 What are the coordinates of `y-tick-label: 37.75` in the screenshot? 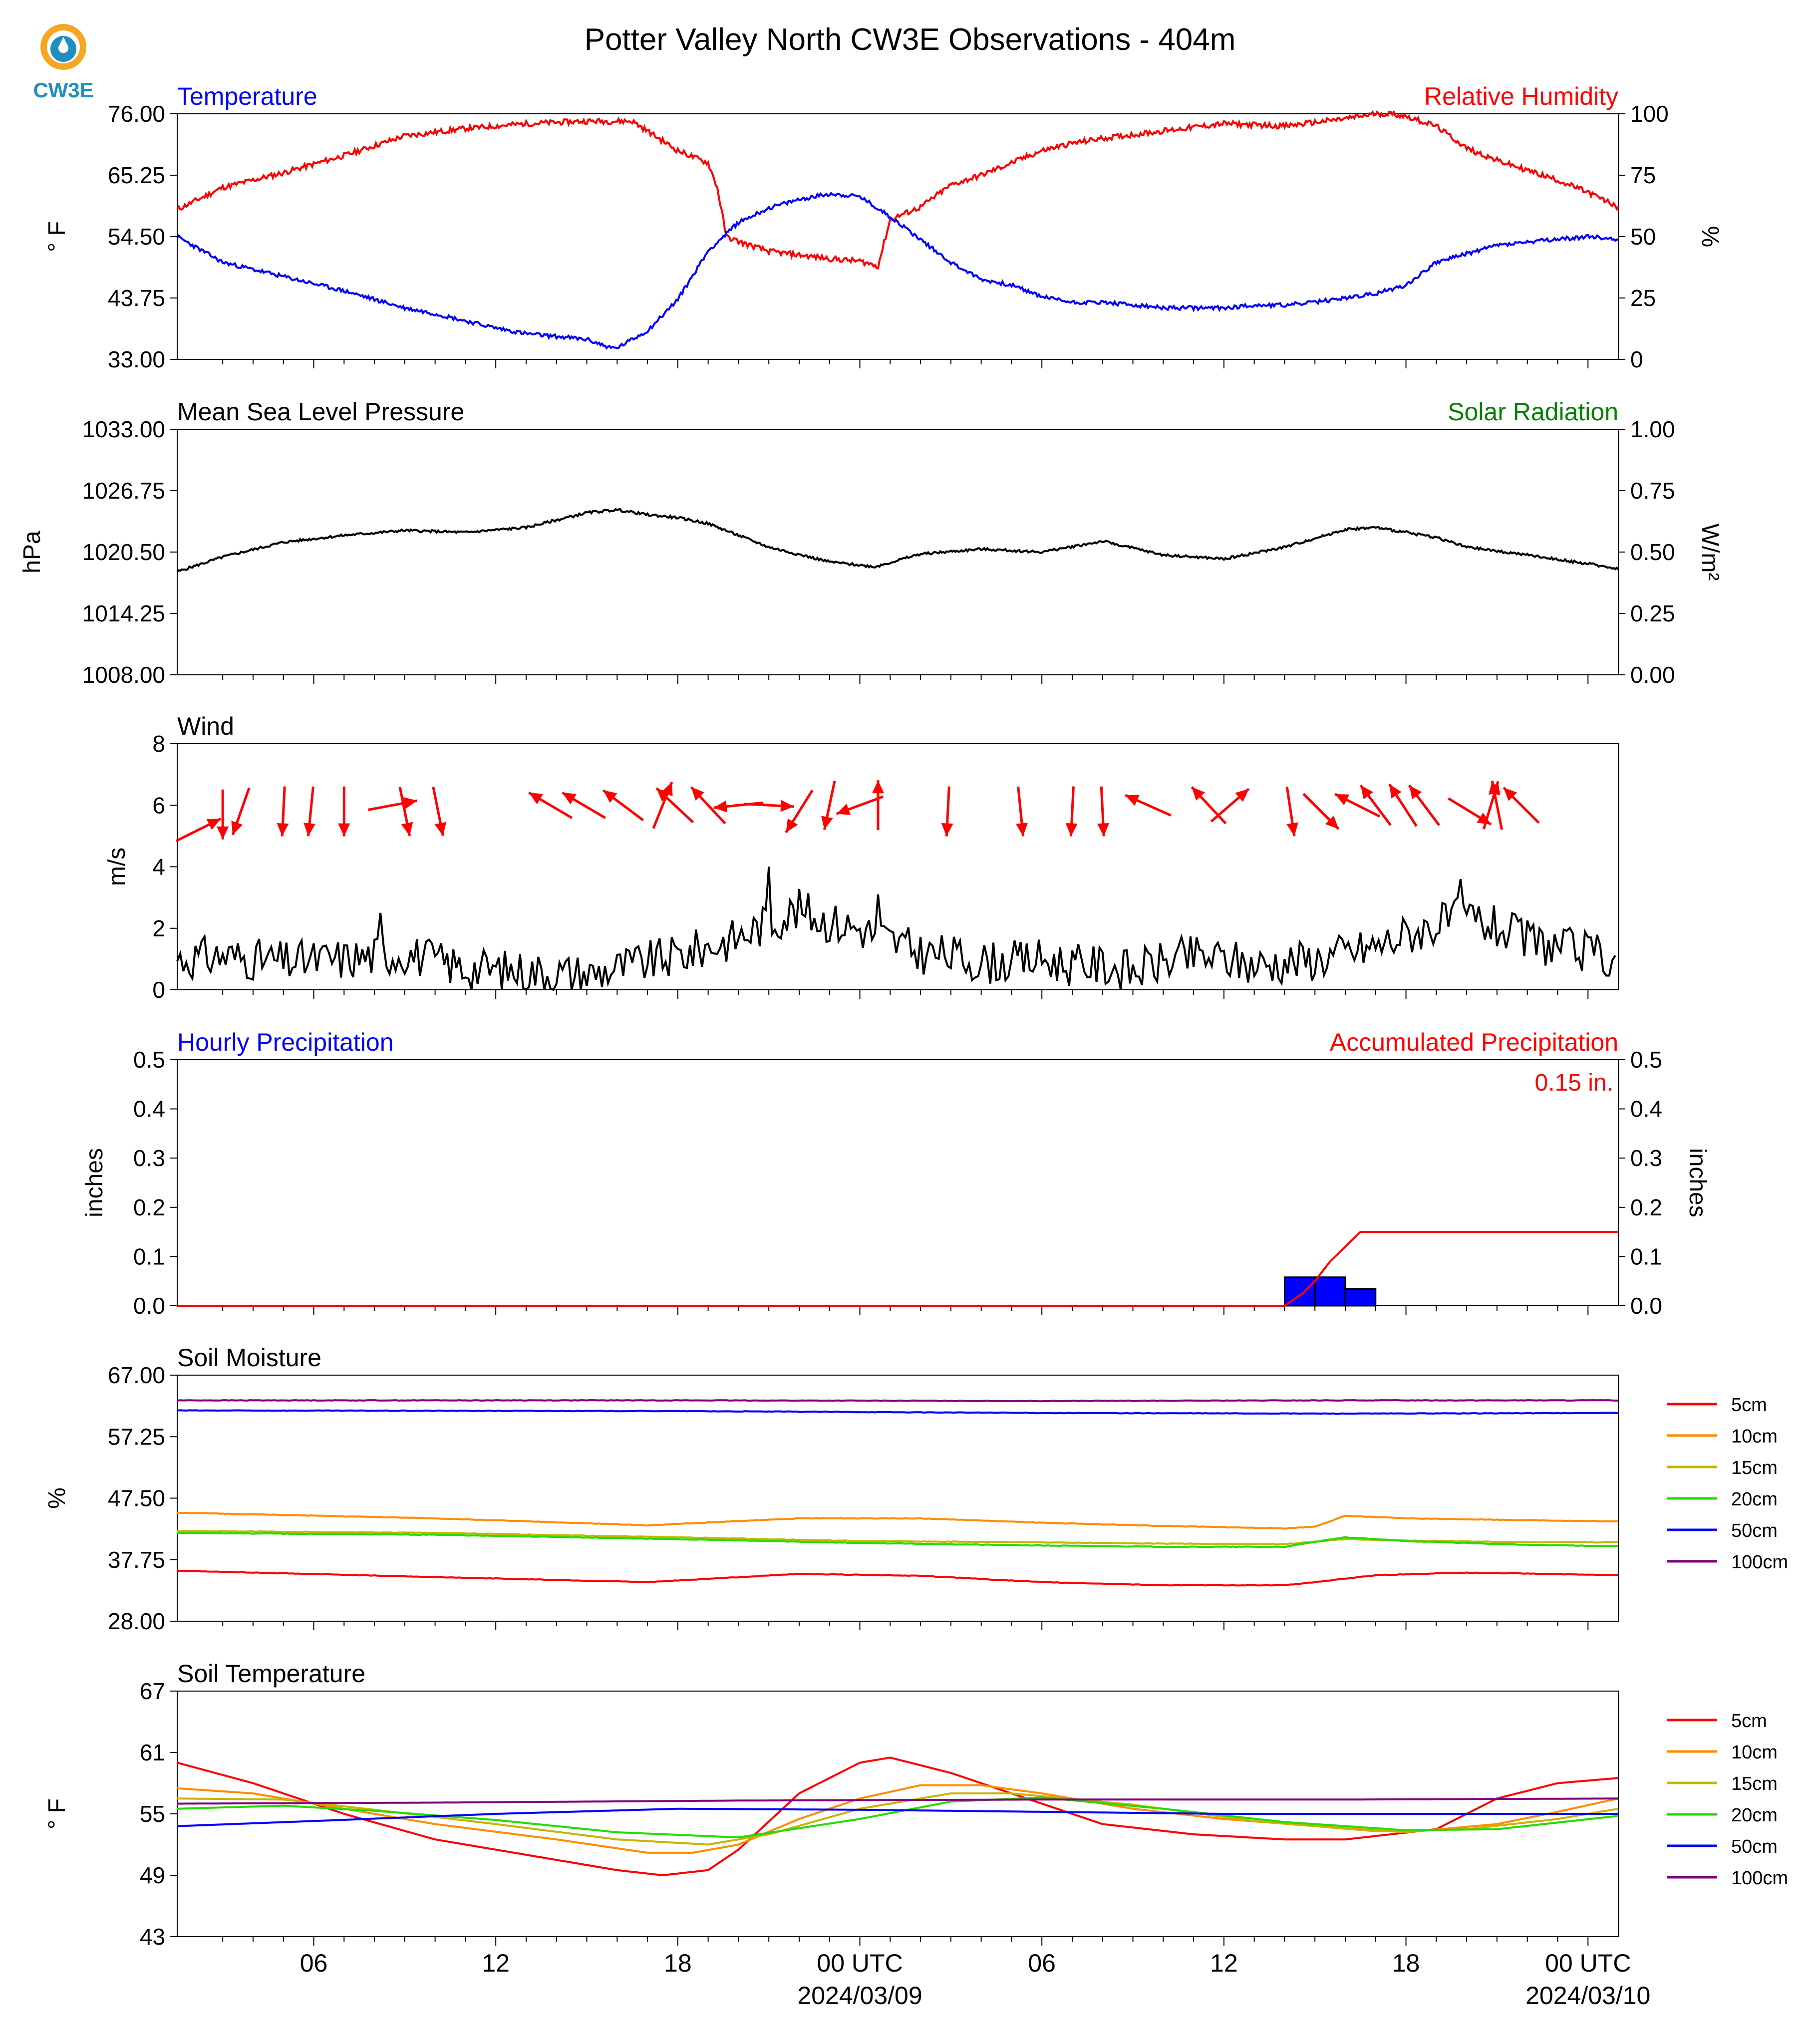 It's located at (136, 1560).